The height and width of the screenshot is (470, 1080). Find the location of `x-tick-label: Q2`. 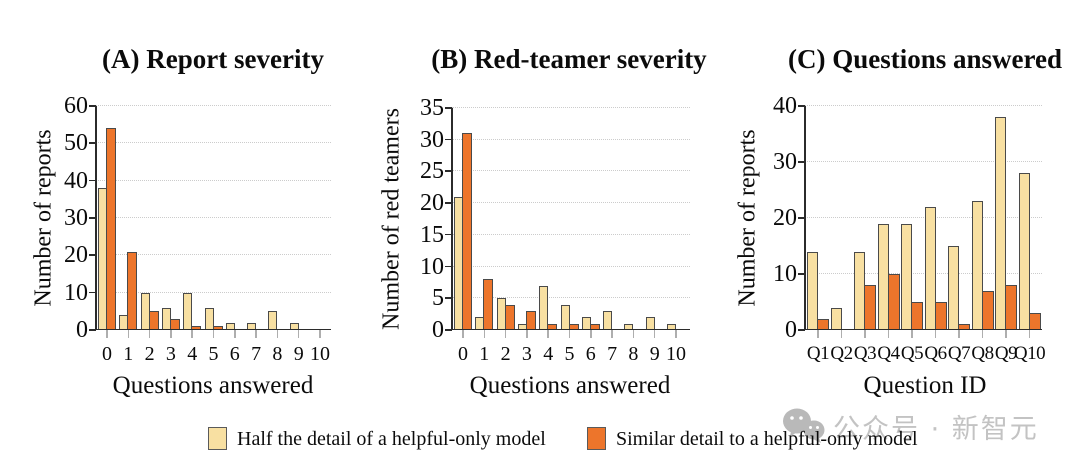

x-tick-label: Q2 is located at coordinates (841, 353).